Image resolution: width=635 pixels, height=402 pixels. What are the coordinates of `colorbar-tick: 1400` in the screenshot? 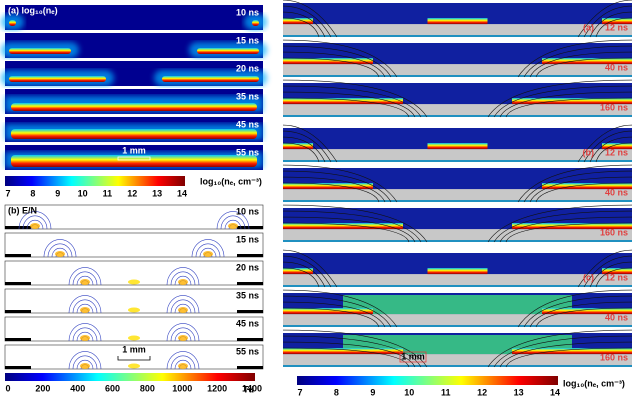 It's located at (252, 388).